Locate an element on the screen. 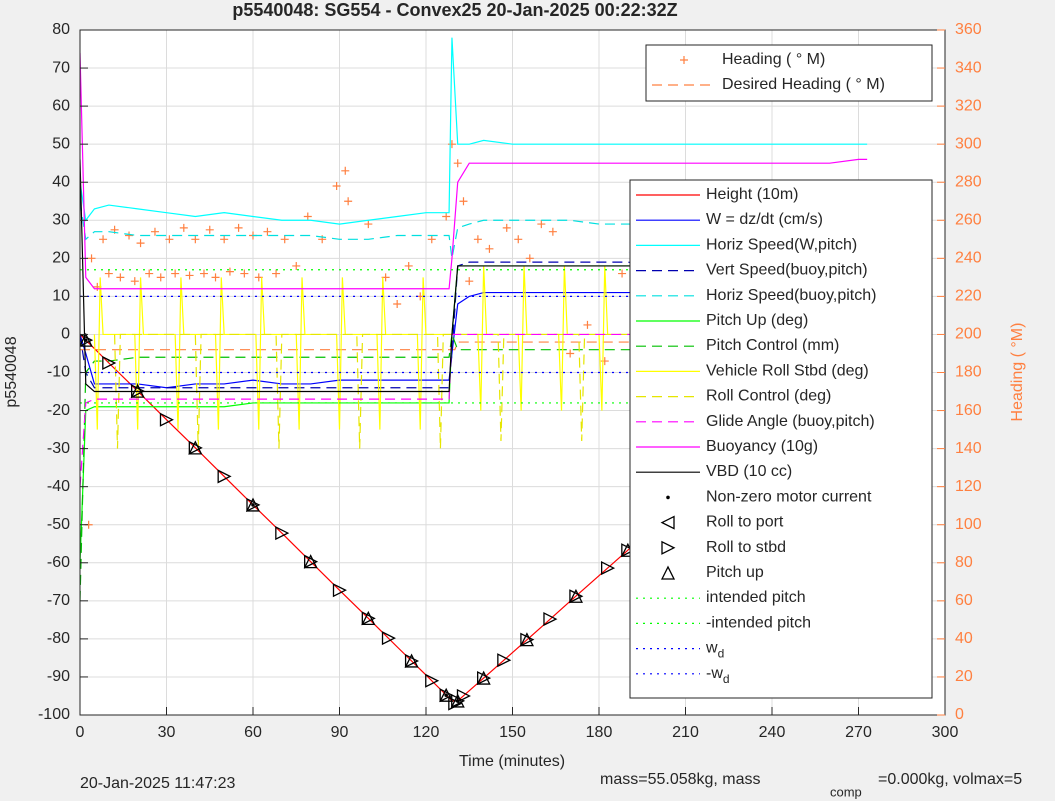  y2-tick-label: 80 is located at coordinates (964, 562).